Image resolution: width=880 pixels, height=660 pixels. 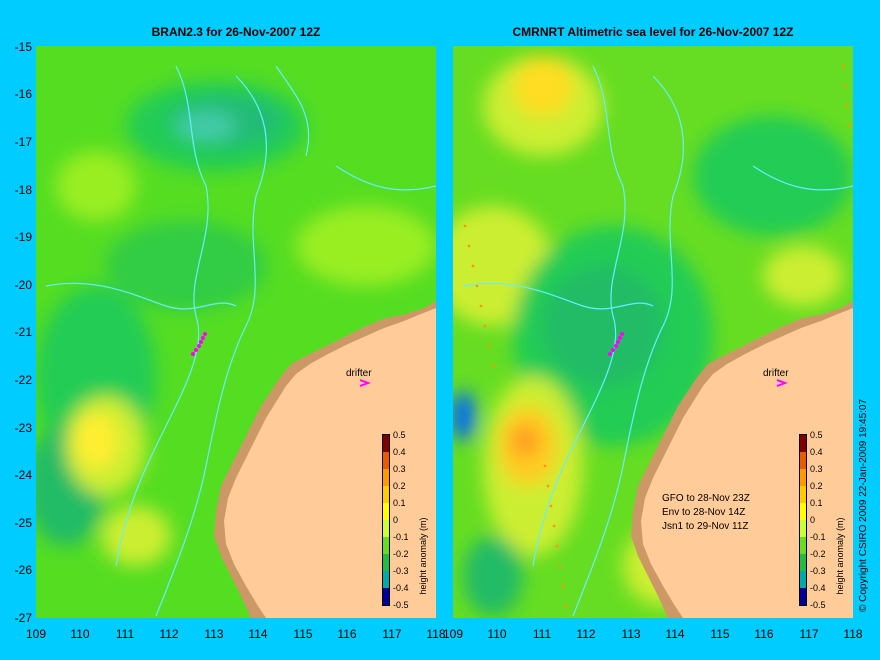 What do you see at coordinates (23, 47) in the screenshot?
I see `lat-label: -15` at bounding box center [23, 47].